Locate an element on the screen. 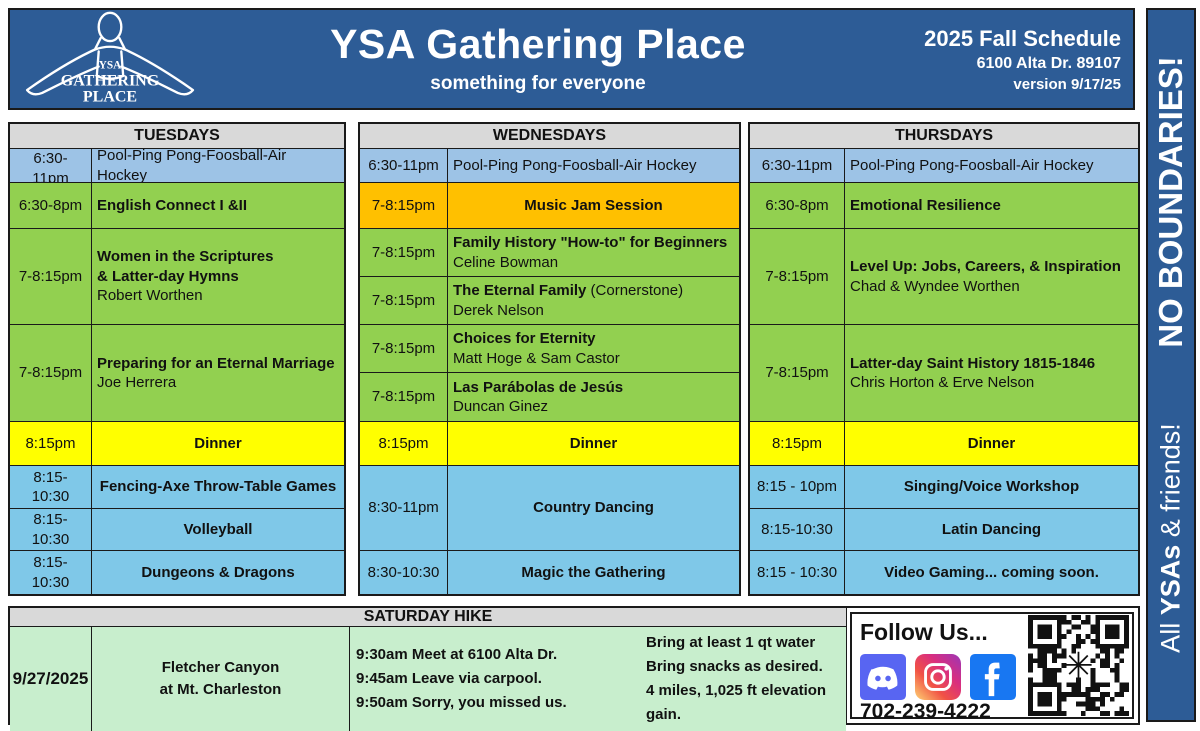  schedule-version: version 9/17/25 is located at coordinates (1067, 84).